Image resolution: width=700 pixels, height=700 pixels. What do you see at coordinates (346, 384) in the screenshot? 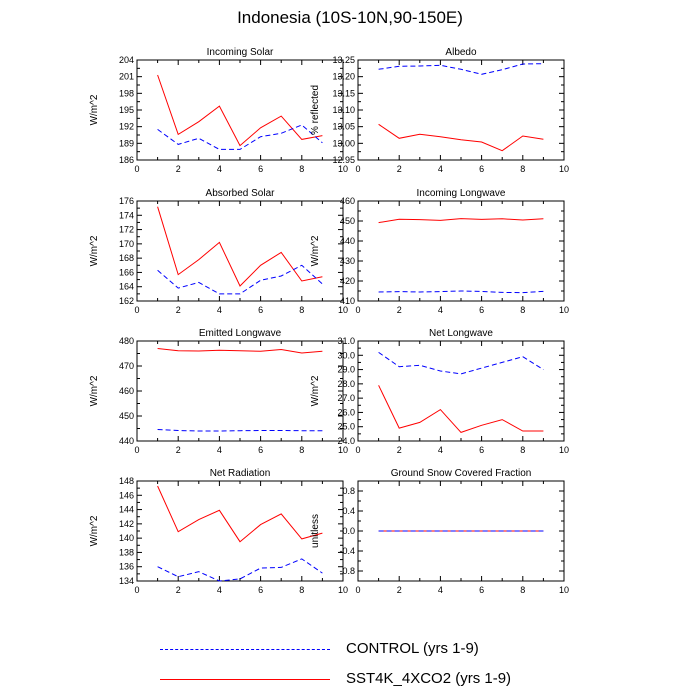
I see `y-tick-label: 28.0` at bounding box center [346, 384].